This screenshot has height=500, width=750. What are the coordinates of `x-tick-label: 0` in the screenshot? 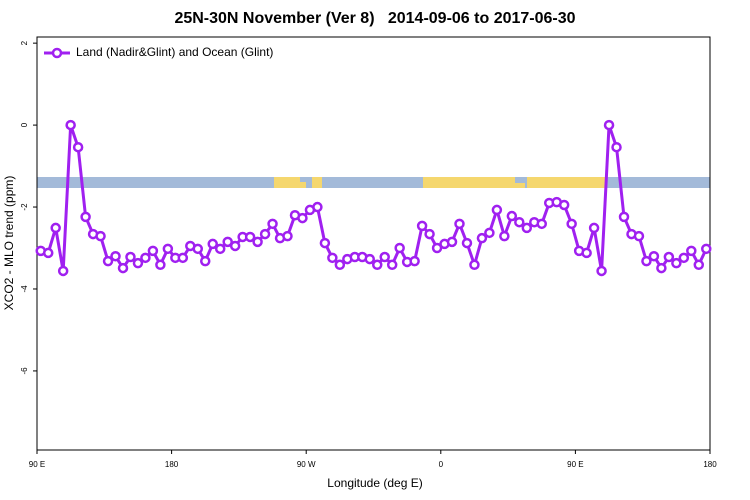 It's located at (441, 464).